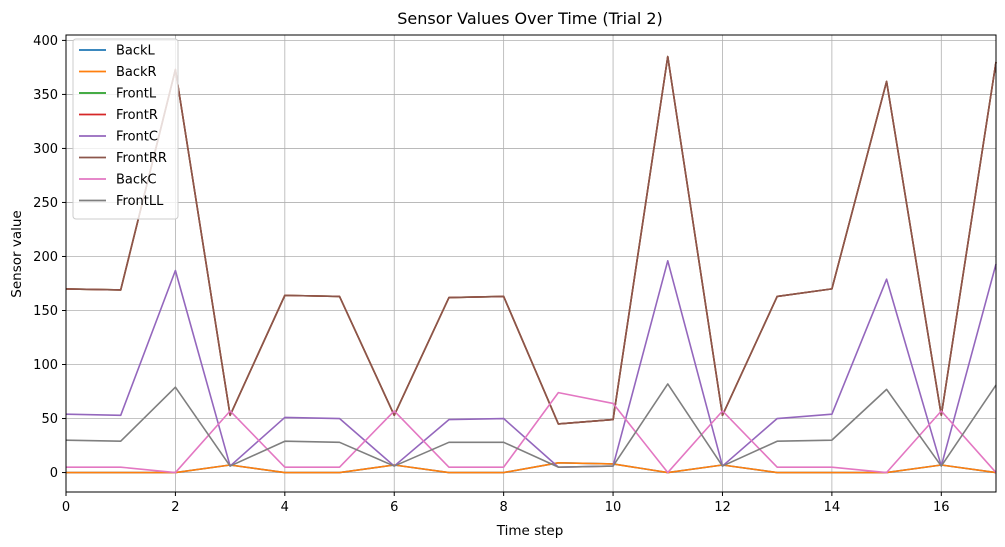 This screenshot has height=547, width=1005. Describe the element at coordinates (136, 72) in the screenshot. I see `legend-label-backr: BackR` at that location.